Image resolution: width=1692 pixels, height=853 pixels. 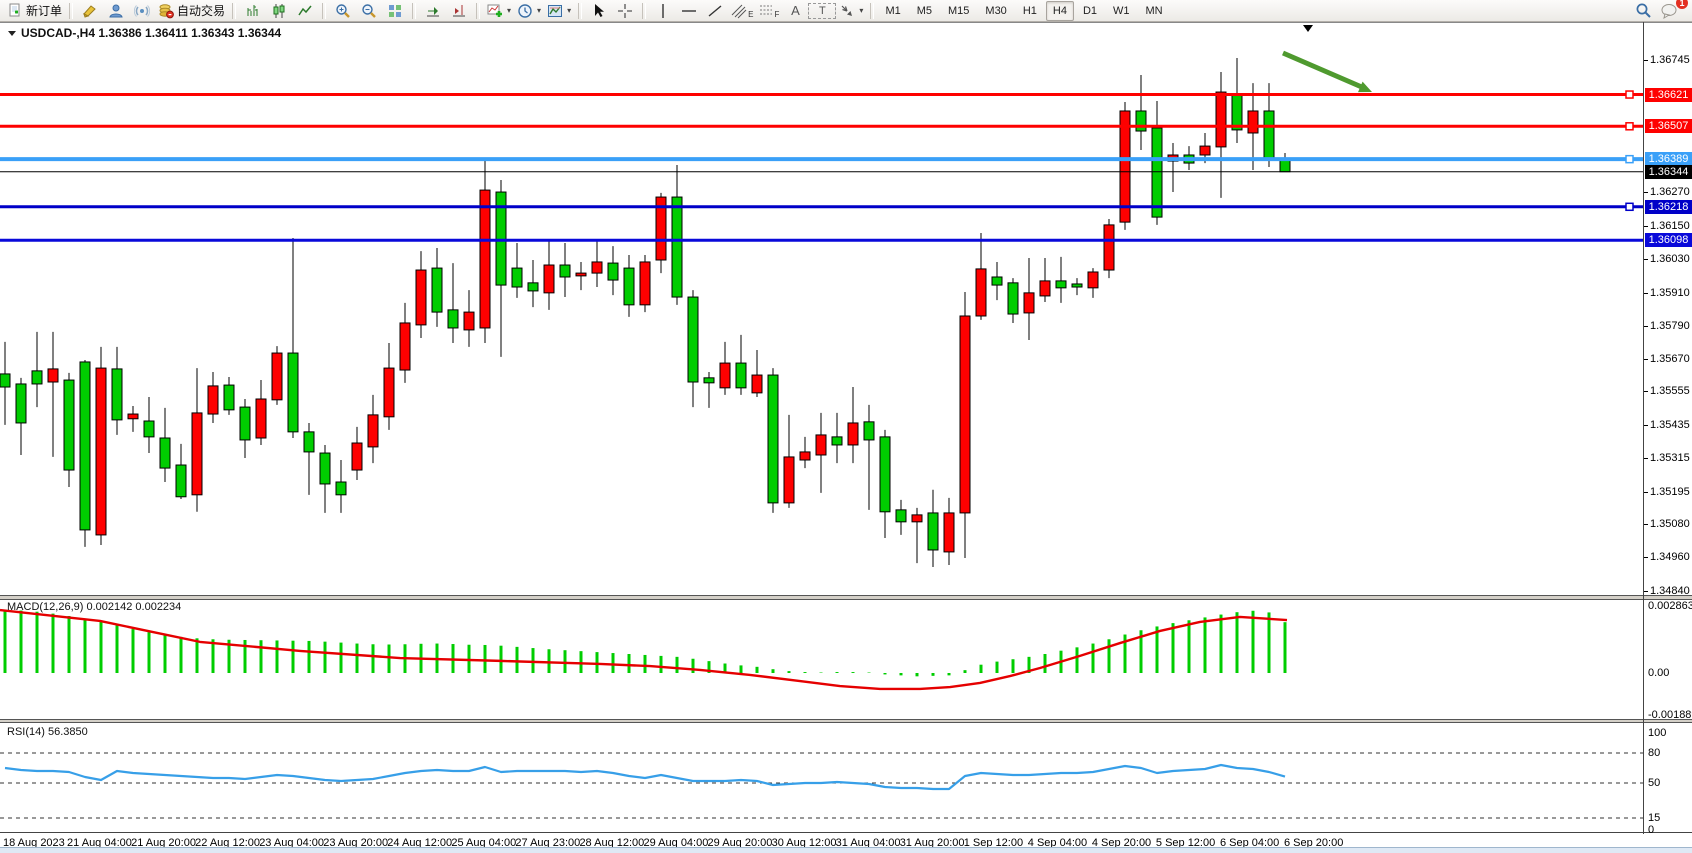 I want to click on timeframe-button-h4: H4, so click(x=1059, y=10).